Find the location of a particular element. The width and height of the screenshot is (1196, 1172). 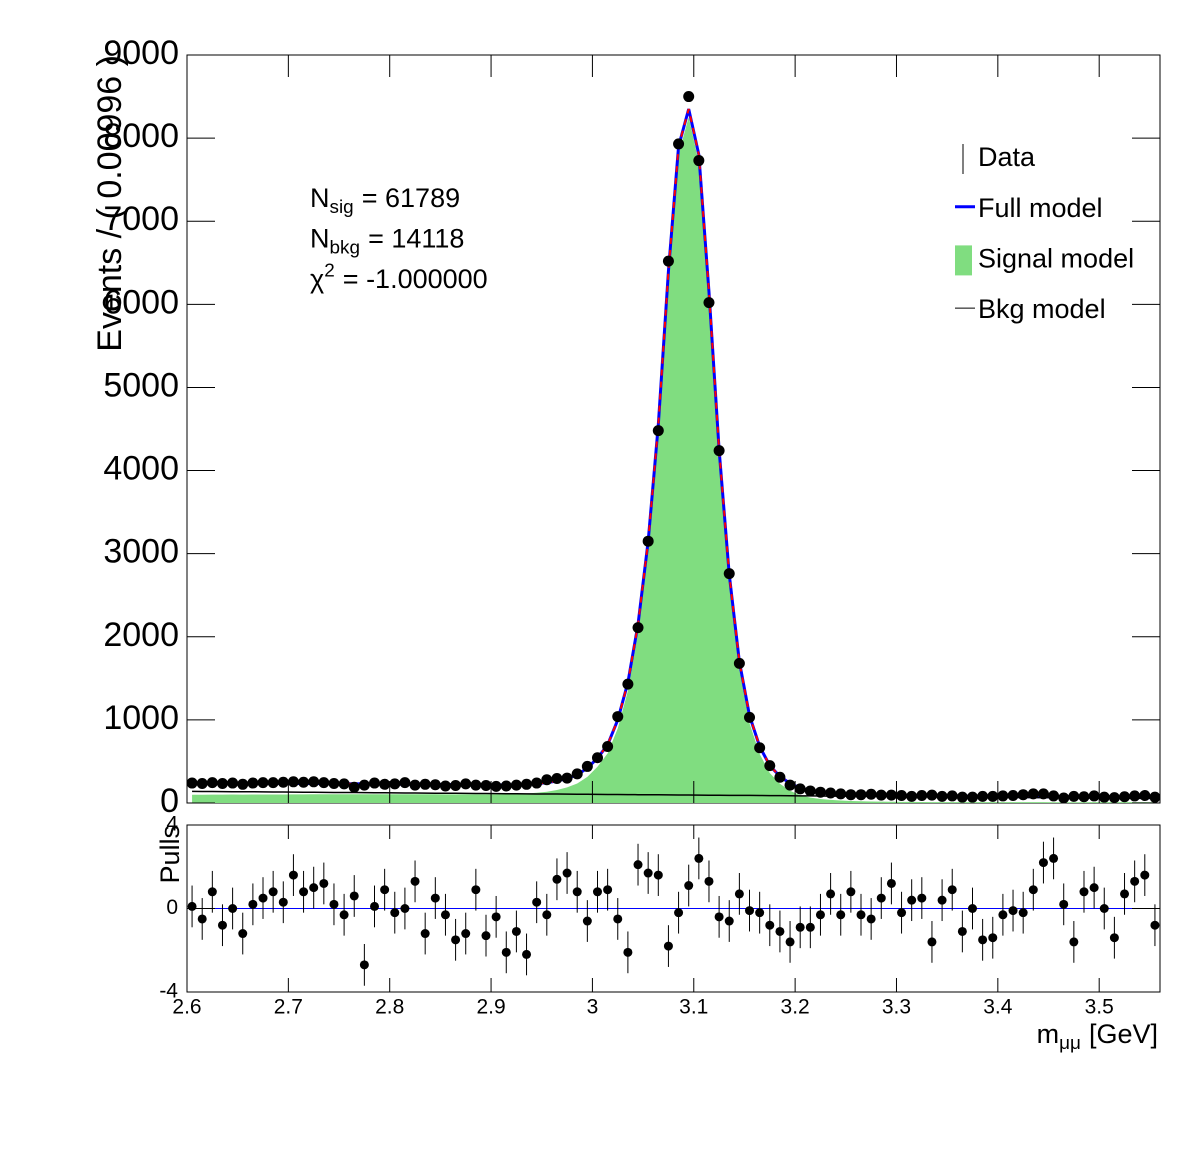

legend-key is located at coordinates (963, 260).